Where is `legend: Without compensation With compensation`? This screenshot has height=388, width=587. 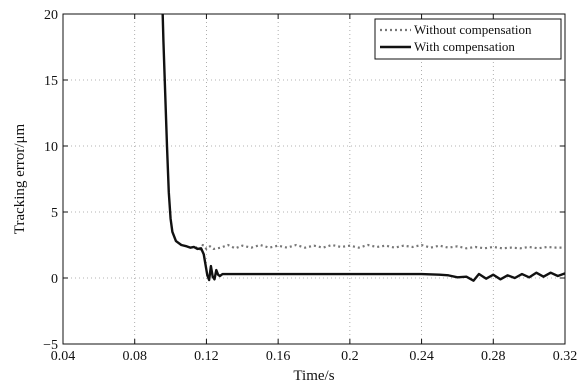 legend: Without compensation With compensation is located at coordinates (468, 39).